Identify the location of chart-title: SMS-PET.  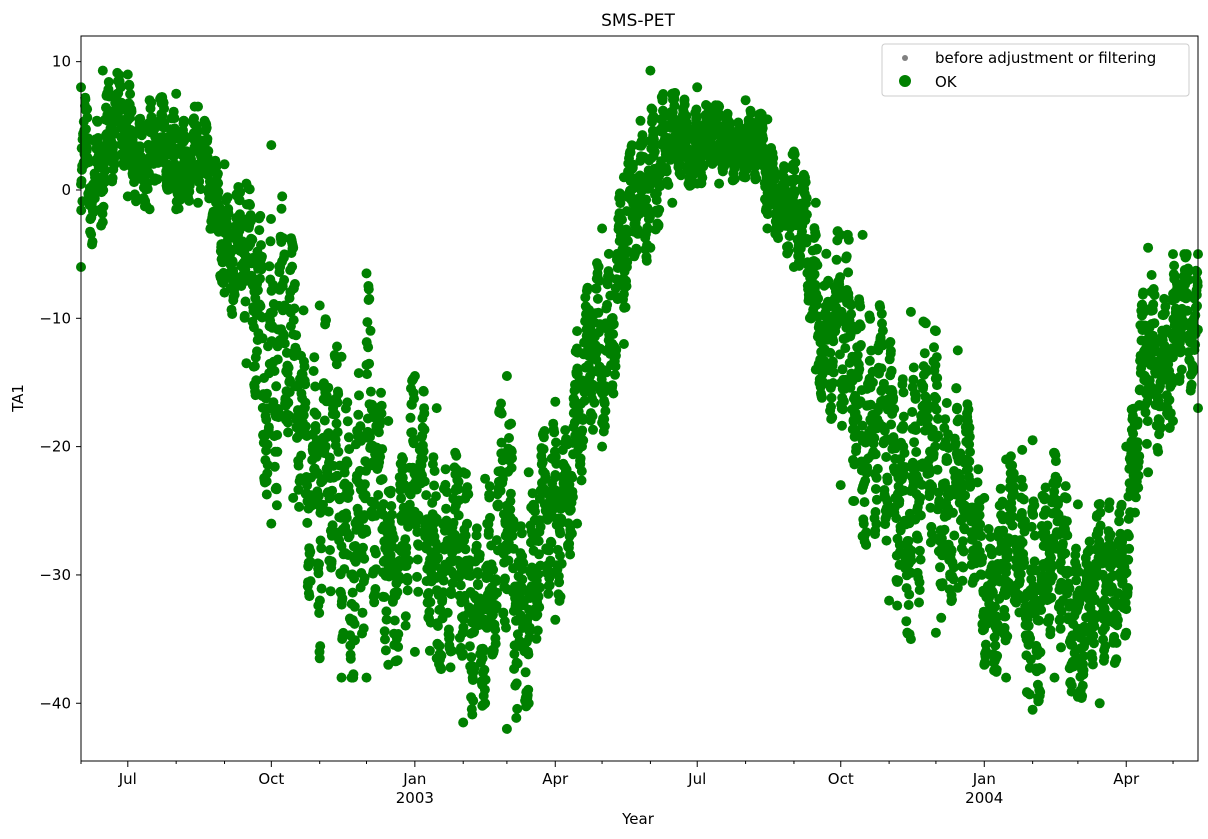
(638, 21).